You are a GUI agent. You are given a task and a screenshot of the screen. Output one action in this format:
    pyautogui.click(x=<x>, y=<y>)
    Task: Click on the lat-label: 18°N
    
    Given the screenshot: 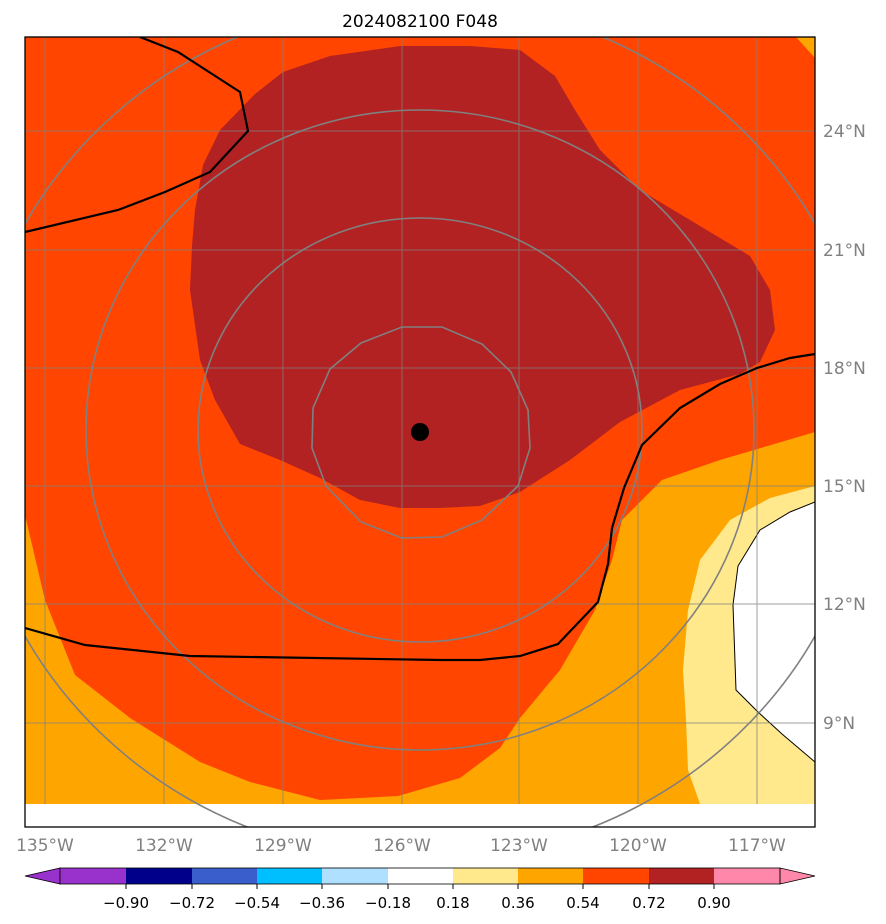 What is the action you would take?
    pyautogui.click(x=844, y=369)
    